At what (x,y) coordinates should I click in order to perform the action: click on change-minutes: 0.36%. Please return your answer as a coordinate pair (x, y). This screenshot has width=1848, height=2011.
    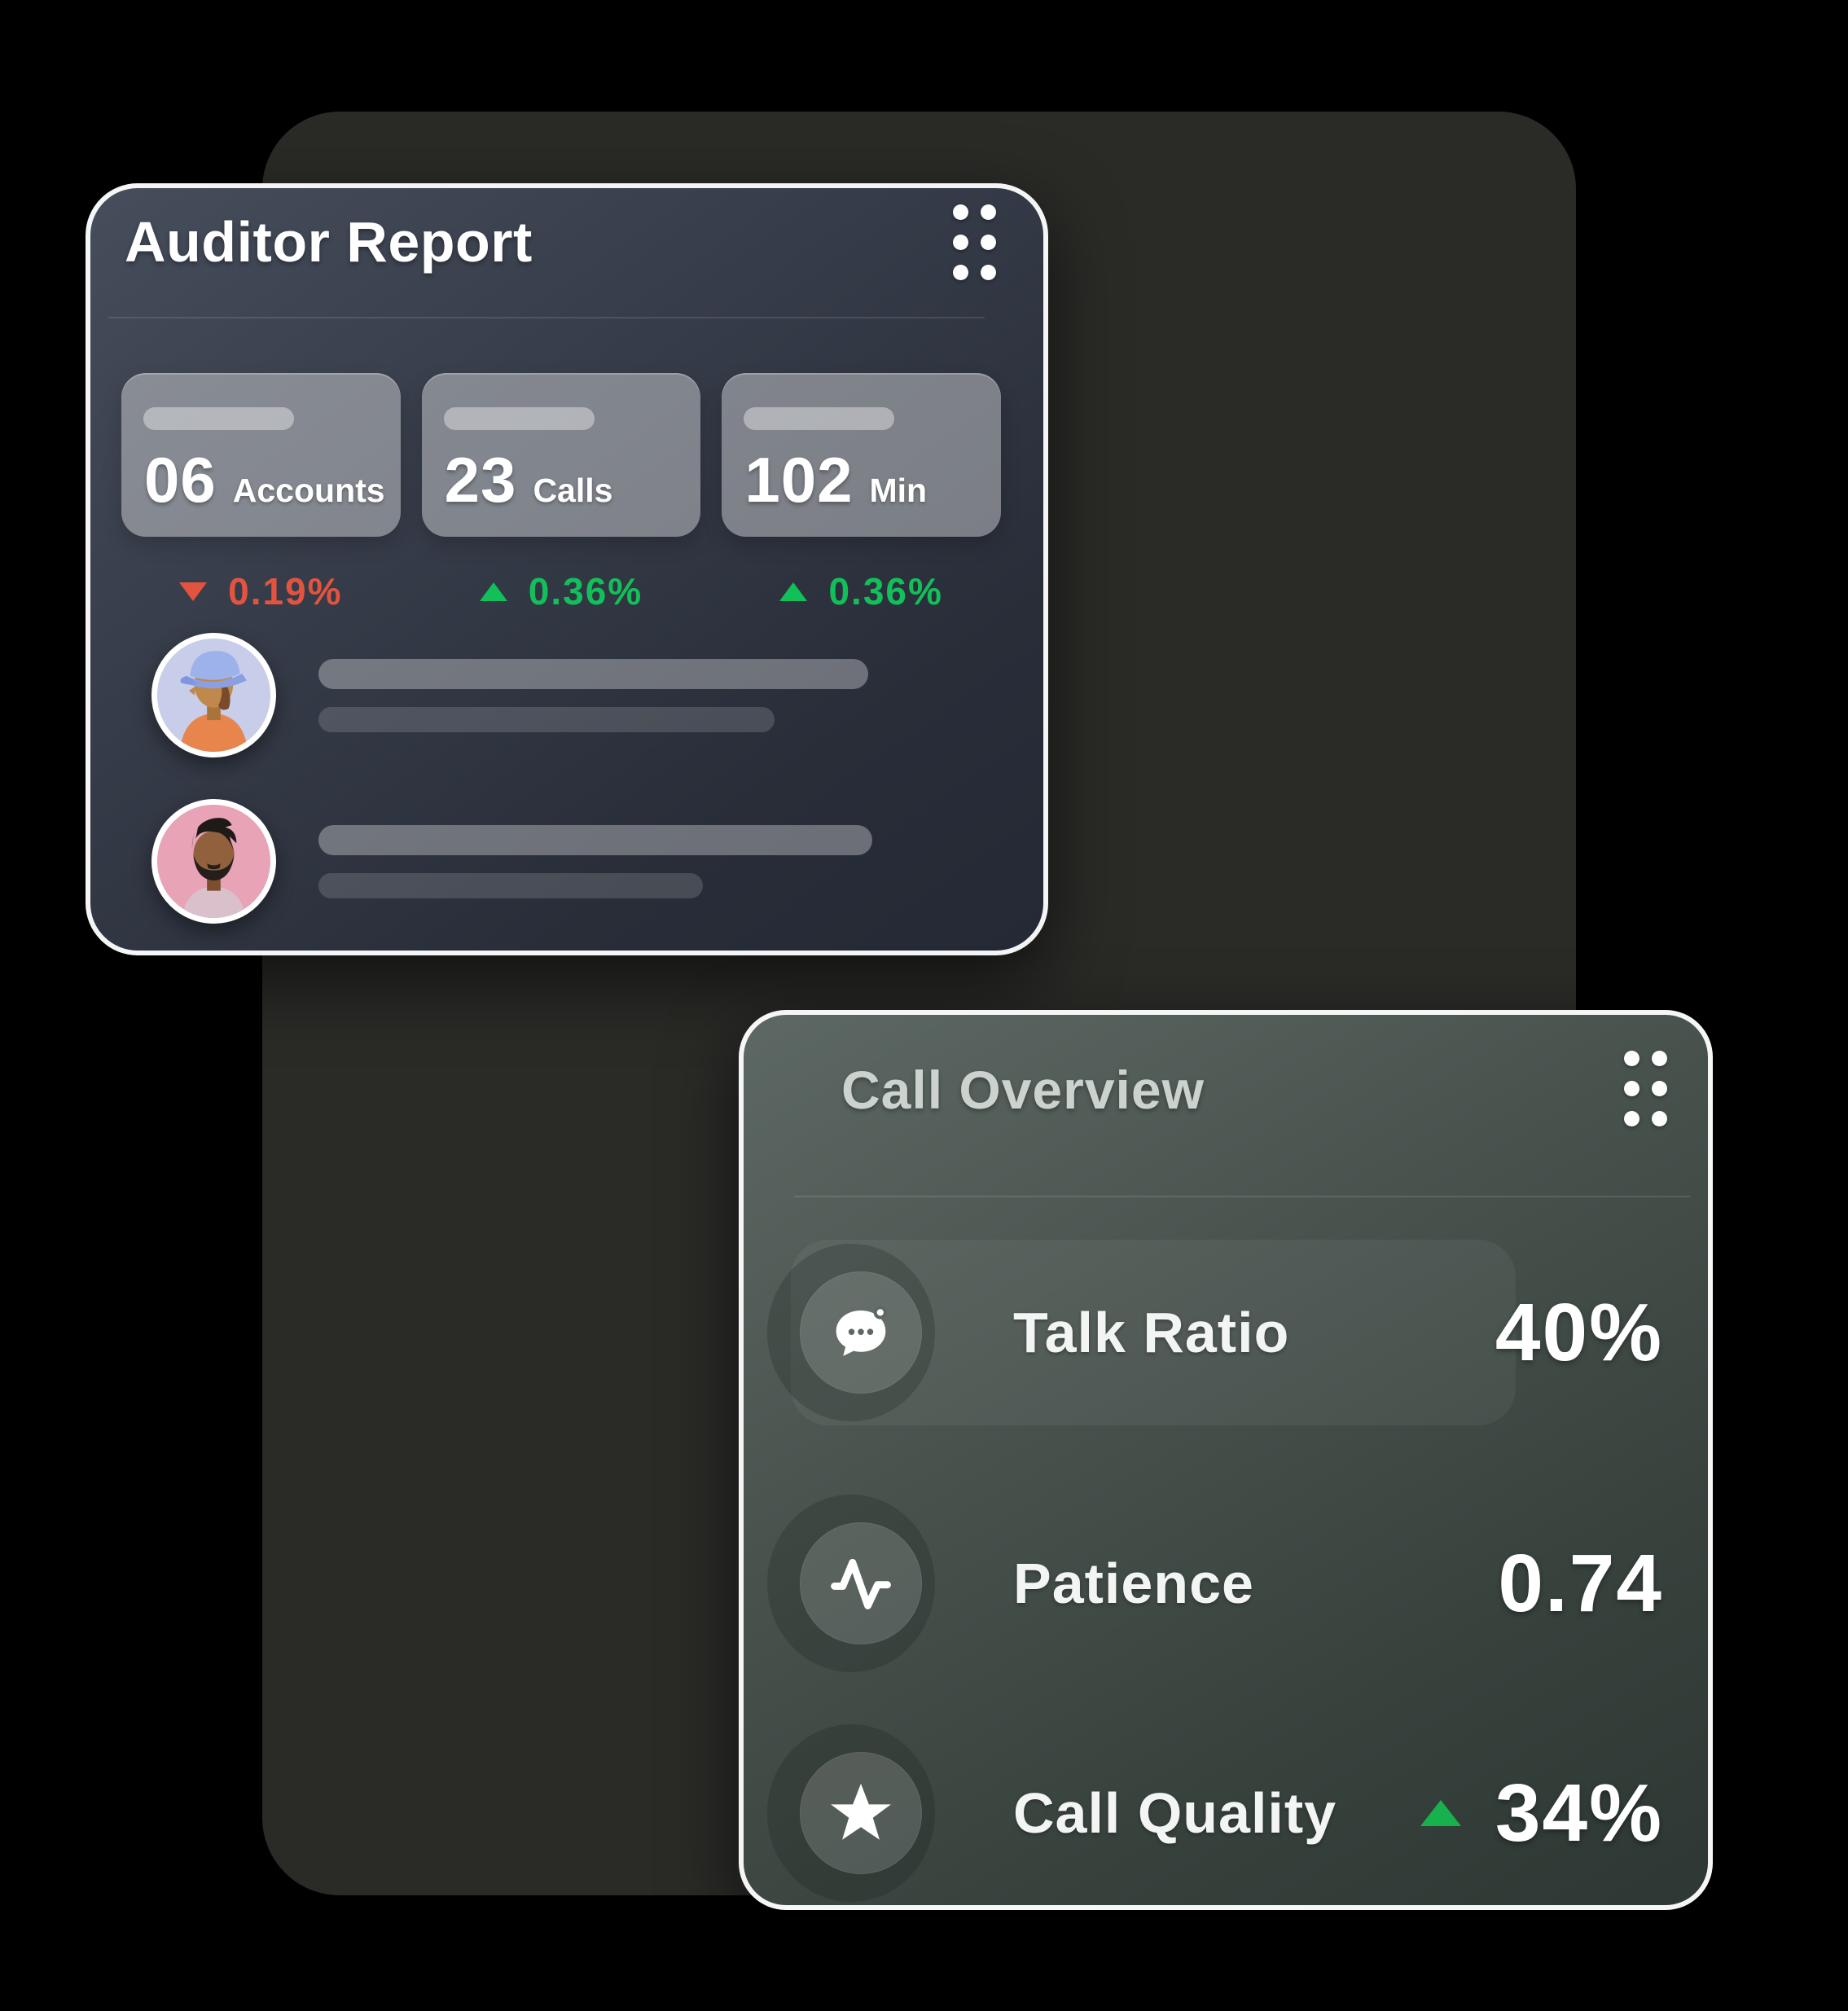
    Looking at the image, I should click on (862, 591).